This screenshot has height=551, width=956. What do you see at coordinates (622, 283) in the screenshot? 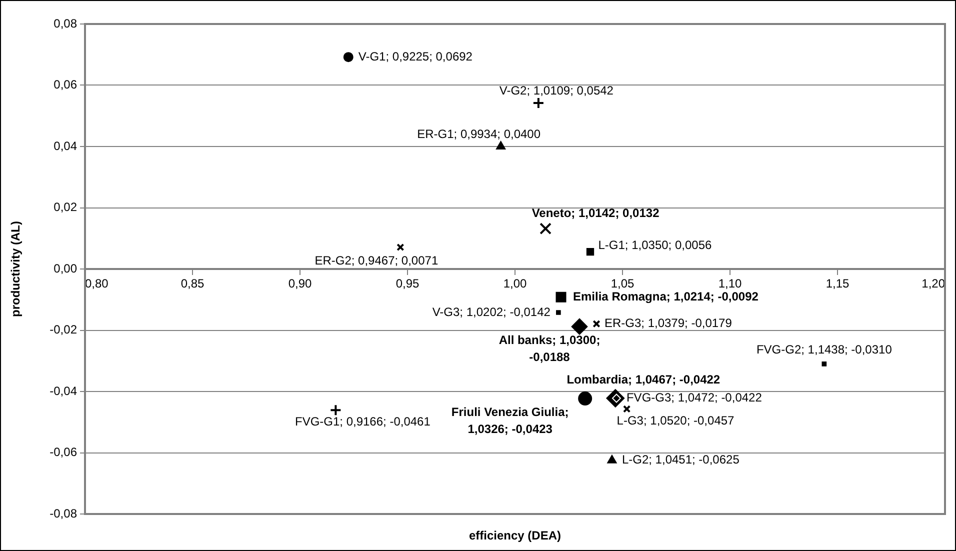
I see `x-tick-label: 1,05` at bounding box center [622, 283].